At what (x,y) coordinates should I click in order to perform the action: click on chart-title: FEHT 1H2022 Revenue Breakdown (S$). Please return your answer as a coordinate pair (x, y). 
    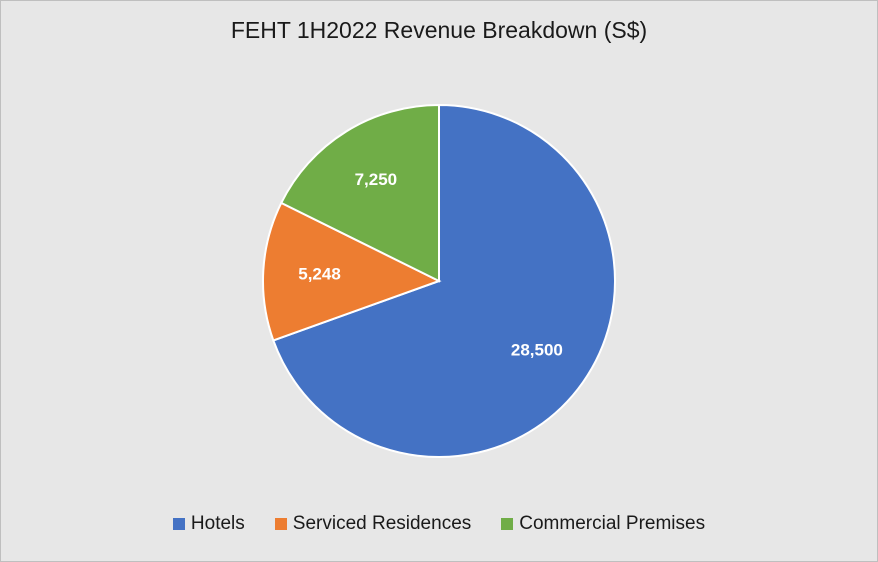
    Looking at the image, I should click on (439, 30).